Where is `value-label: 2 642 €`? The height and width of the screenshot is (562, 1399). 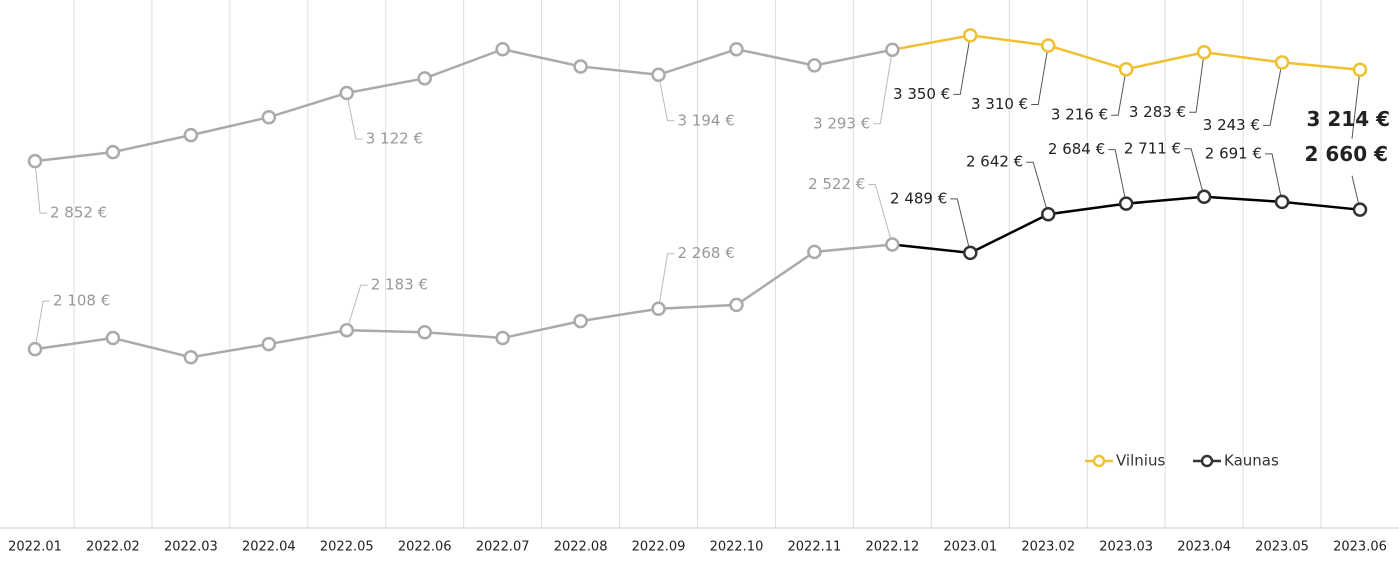
value-label: 2 642 € is located at coordinates (994, 162).